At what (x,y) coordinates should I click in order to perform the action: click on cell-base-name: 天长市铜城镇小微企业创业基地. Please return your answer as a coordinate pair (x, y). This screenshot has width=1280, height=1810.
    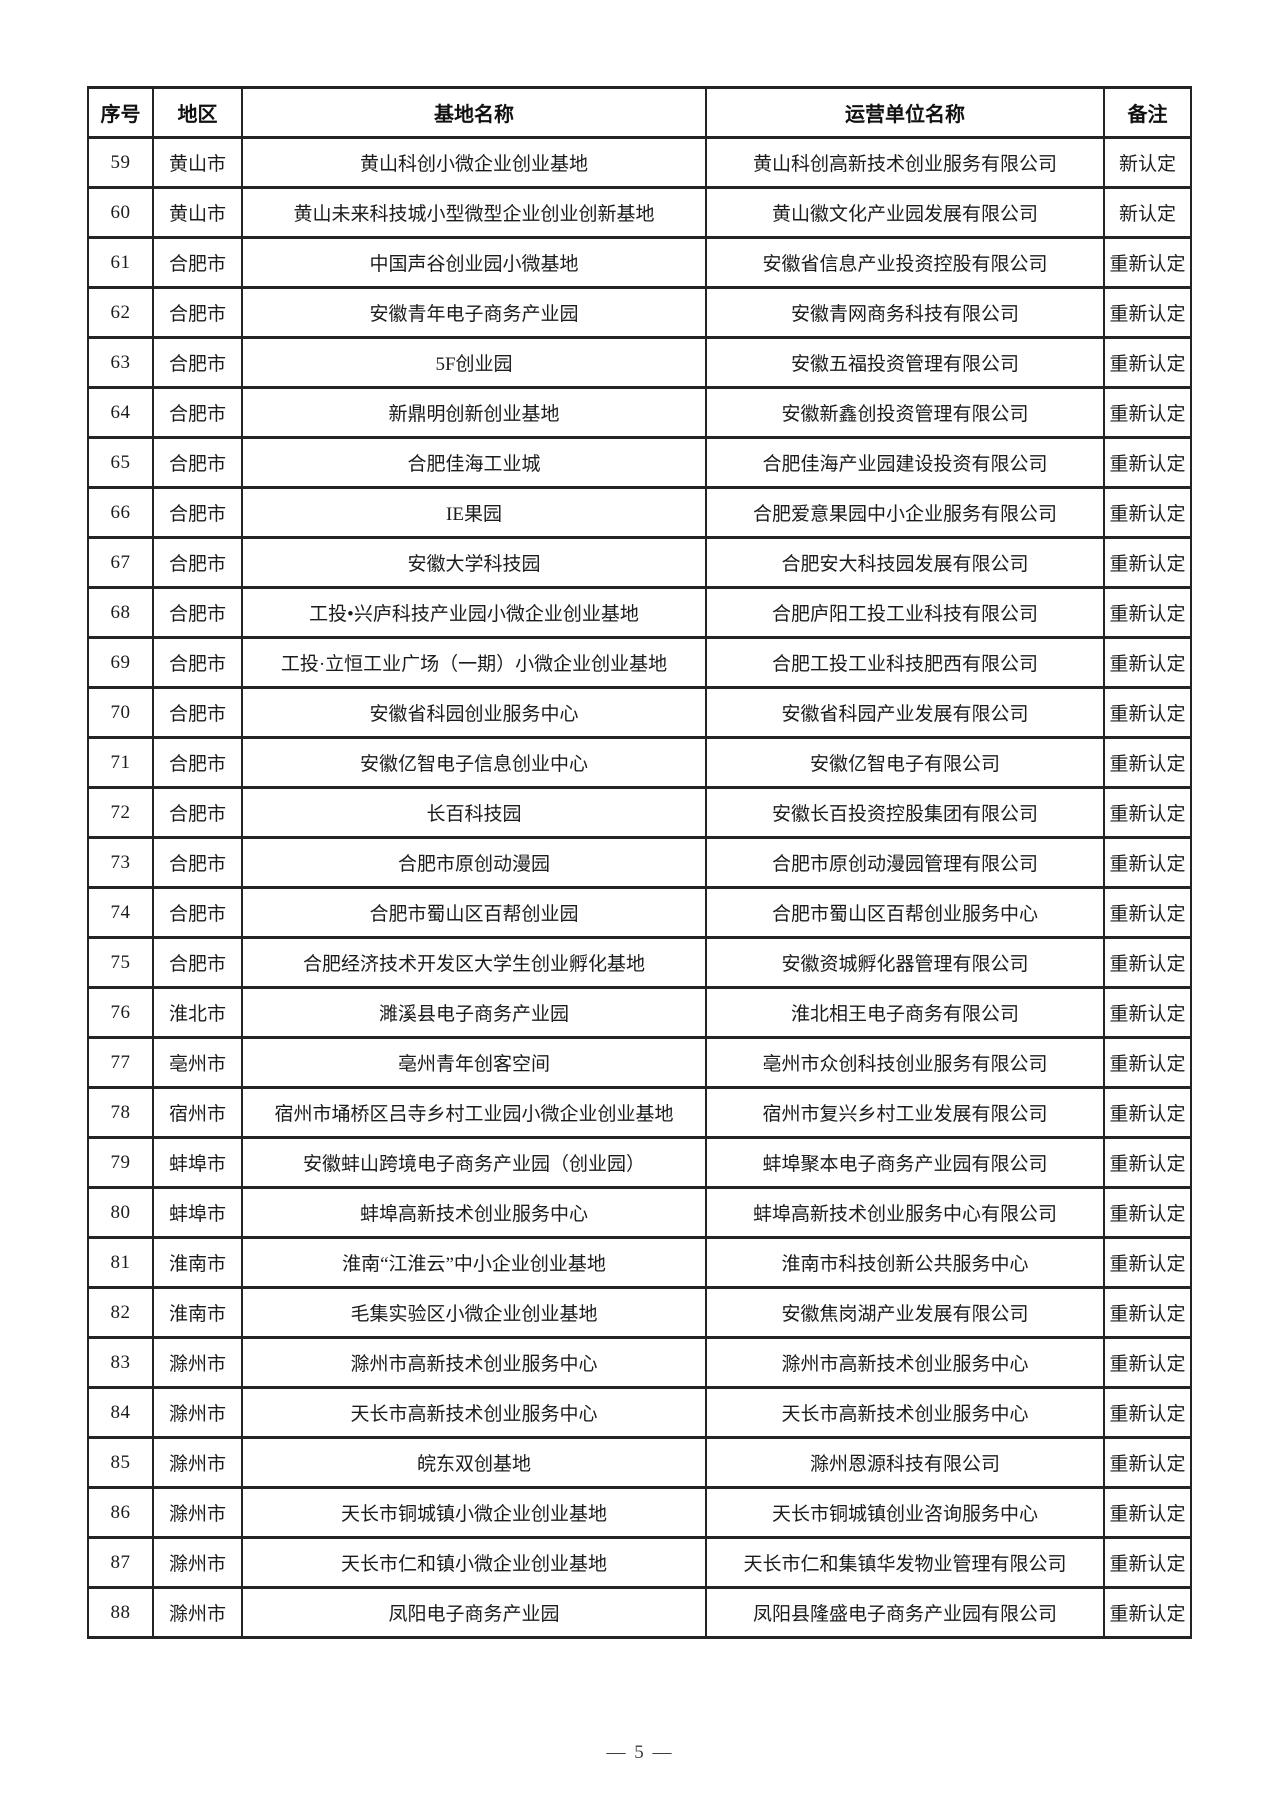
    Looking at the image, I should click on (474, 1512).